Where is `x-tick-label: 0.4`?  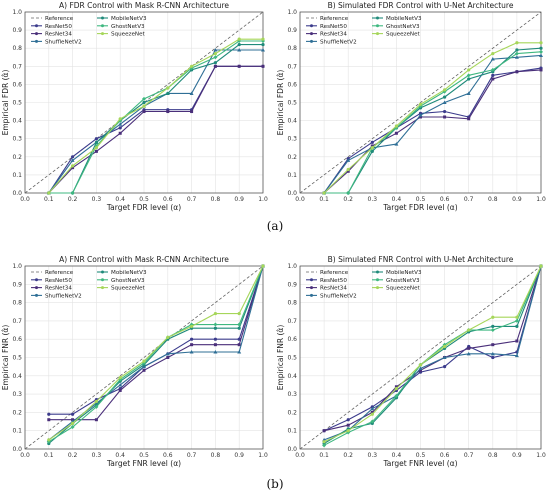
x-tick-label: 0.4 is located at coordinates (120, 455).